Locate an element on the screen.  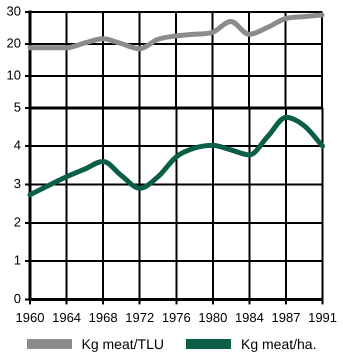
legend-label: Kg meat/ha. is located at coordinates (278, 344).